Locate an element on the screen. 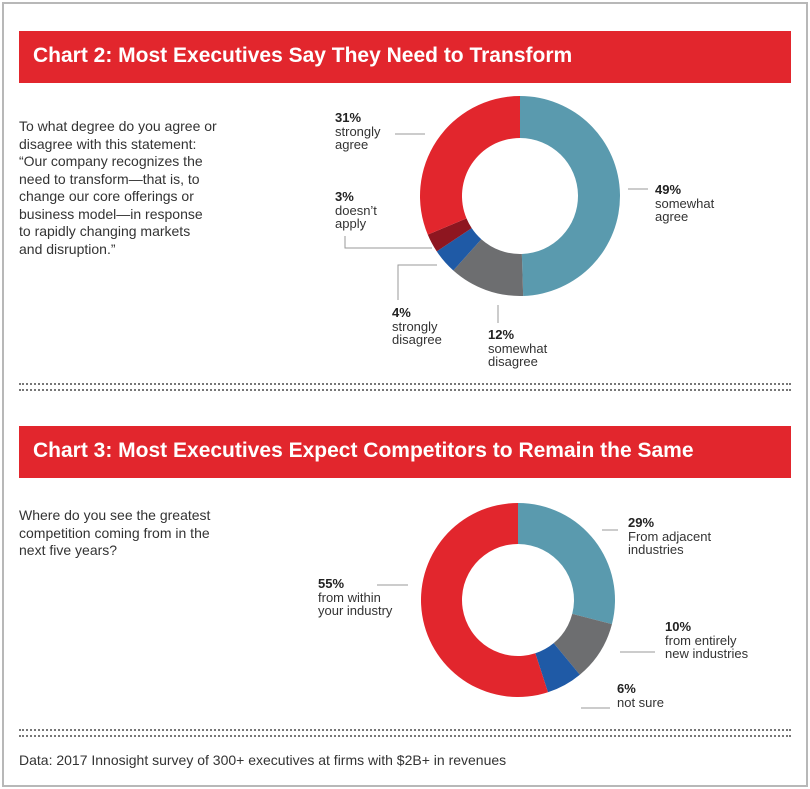 The width and height of the screenshot is (810, 789). slice-percent-label: 31% is located at coordinates (348, 117).